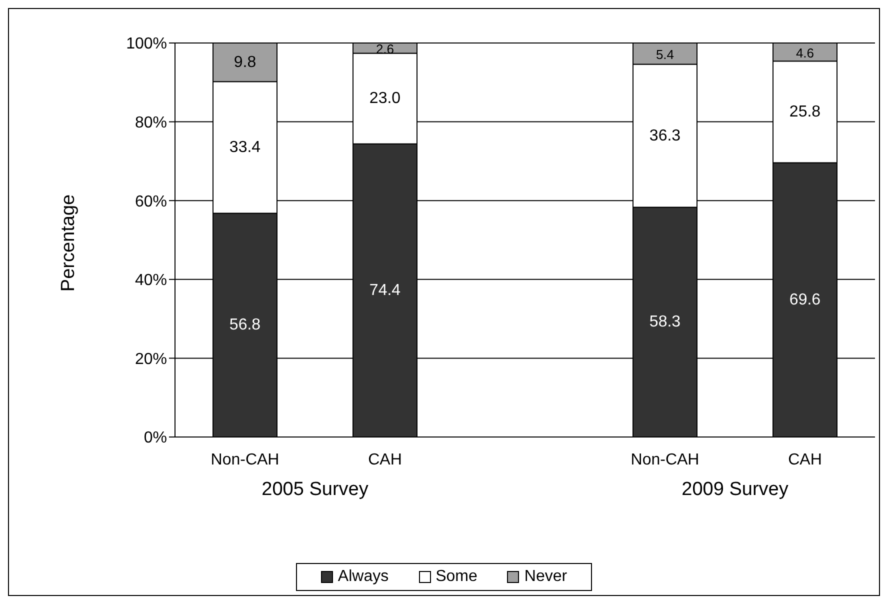  Describe the element at coordinates (805, 53) in the screenshot. I see `data-label: 4.6` at that location.